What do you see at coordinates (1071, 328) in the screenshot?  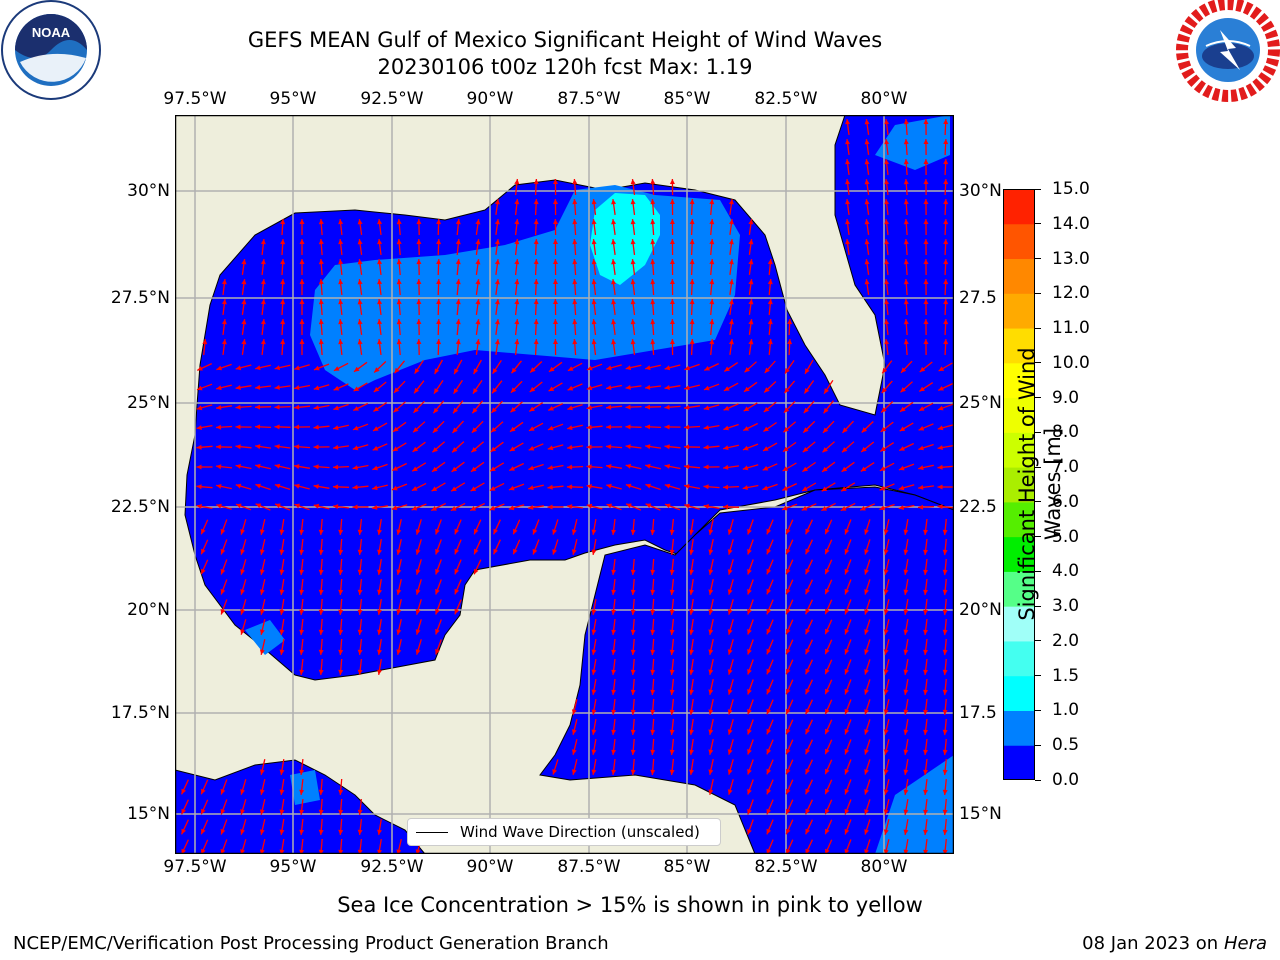 I see `colorbar-tick-label: 11.0` at bounding box center [1071, 328].